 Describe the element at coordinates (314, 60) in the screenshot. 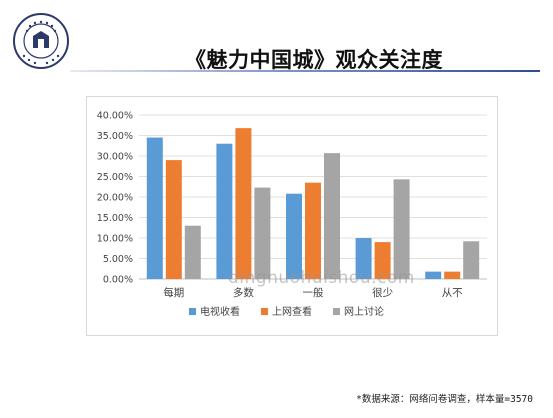

I see `page-title: 《魅力中国城》观众关注度` at that location.